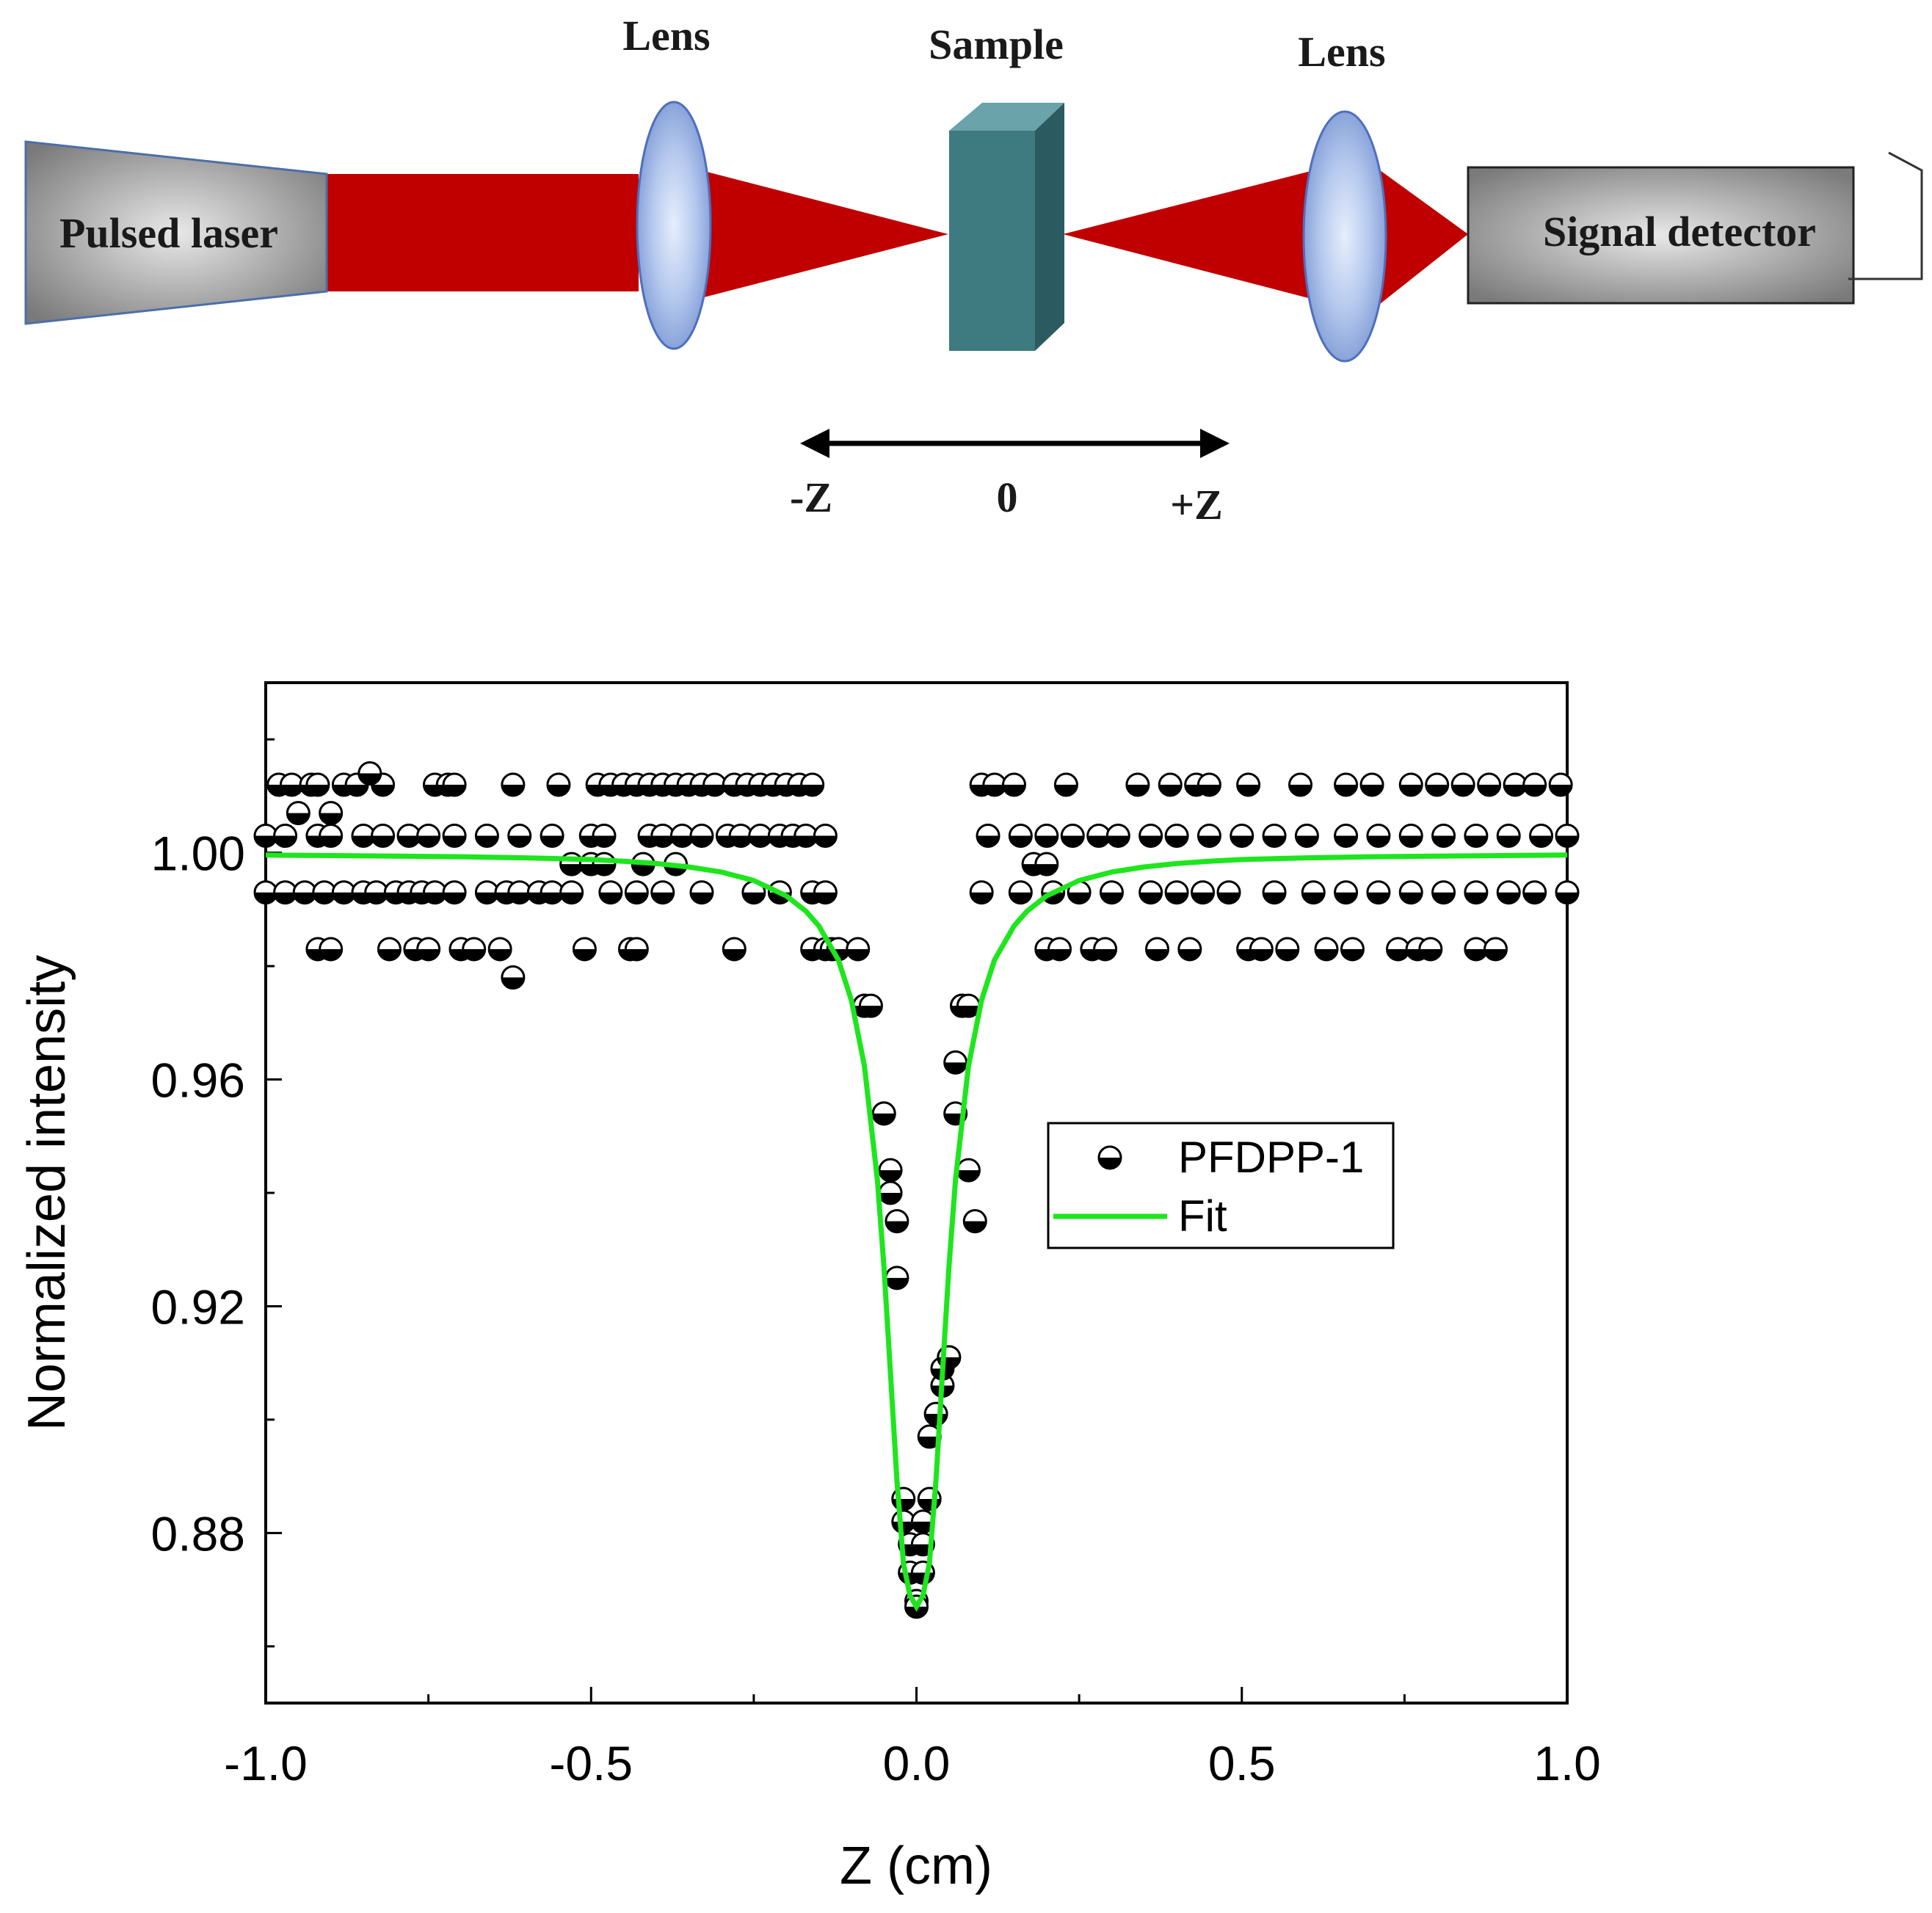 The height and width of the screenshot is (1913, 1932). I want to click on x-axis-label: Z (cm), so click(916, 1866).